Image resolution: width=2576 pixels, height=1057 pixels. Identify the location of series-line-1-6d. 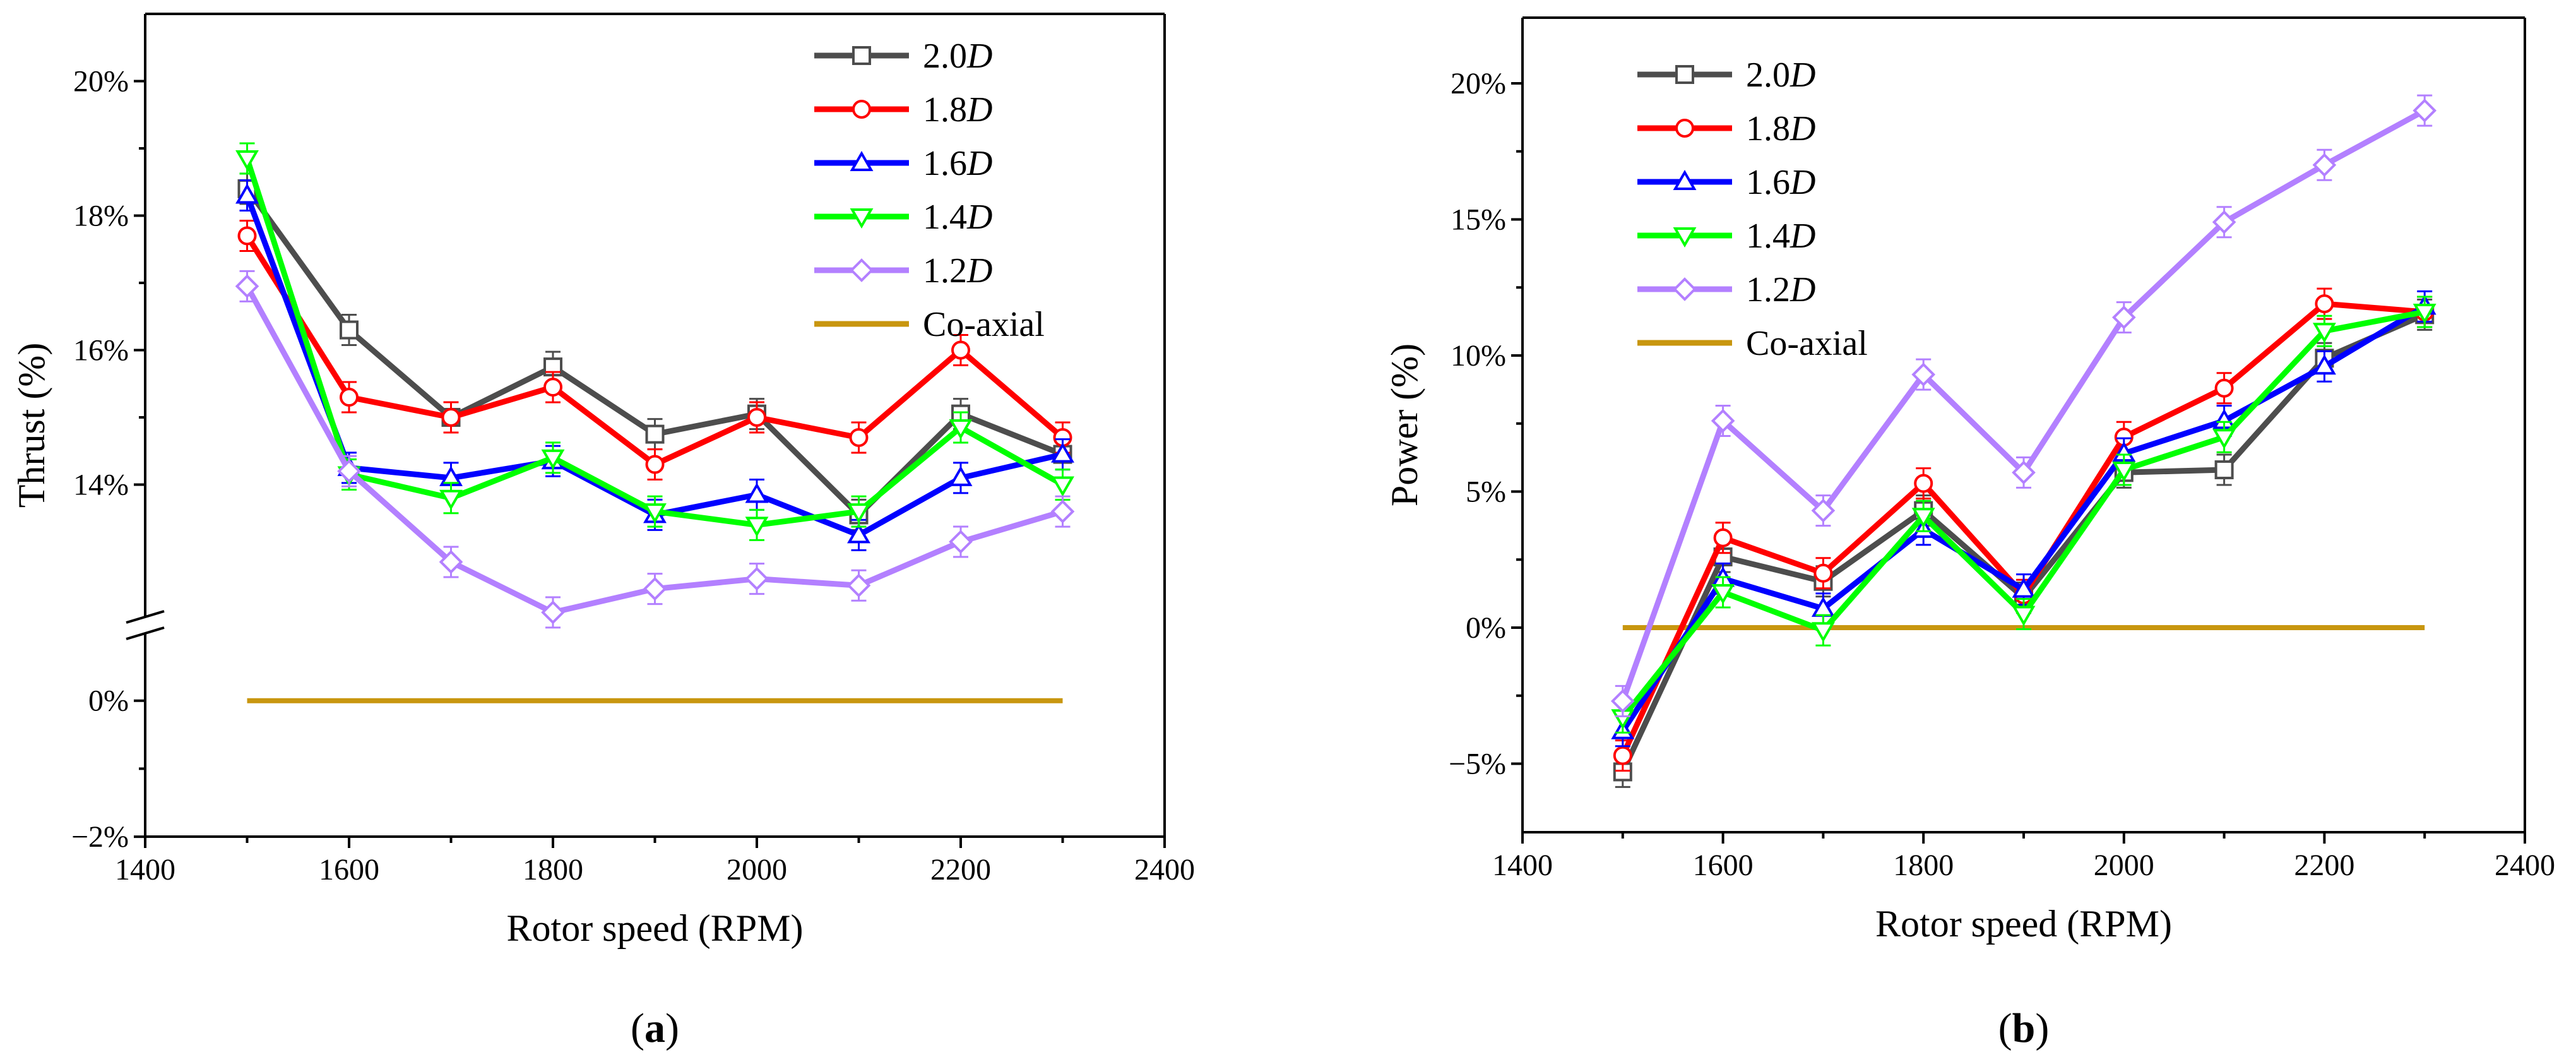
(2023, 518).